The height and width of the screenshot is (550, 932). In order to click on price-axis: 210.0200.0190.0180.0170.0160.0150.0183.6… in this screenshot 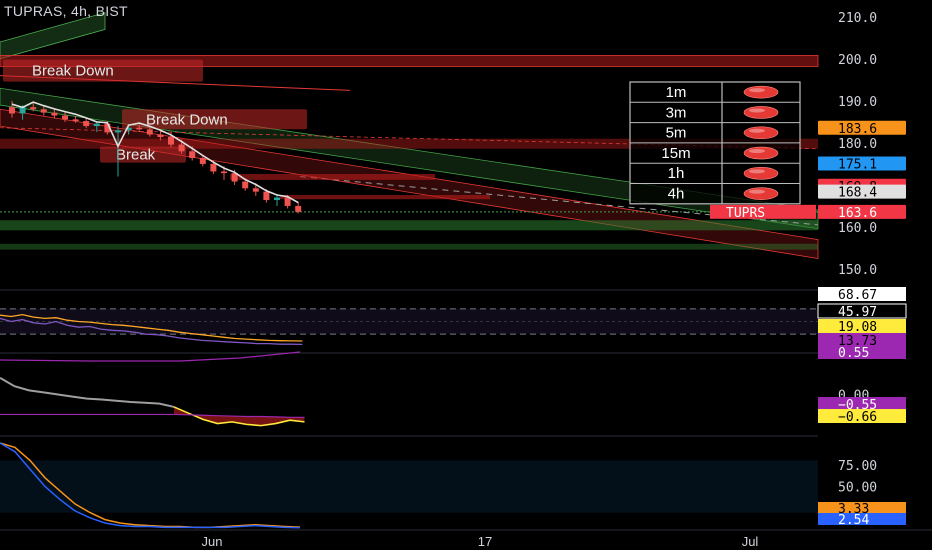, I will do `click(808, 144)`.